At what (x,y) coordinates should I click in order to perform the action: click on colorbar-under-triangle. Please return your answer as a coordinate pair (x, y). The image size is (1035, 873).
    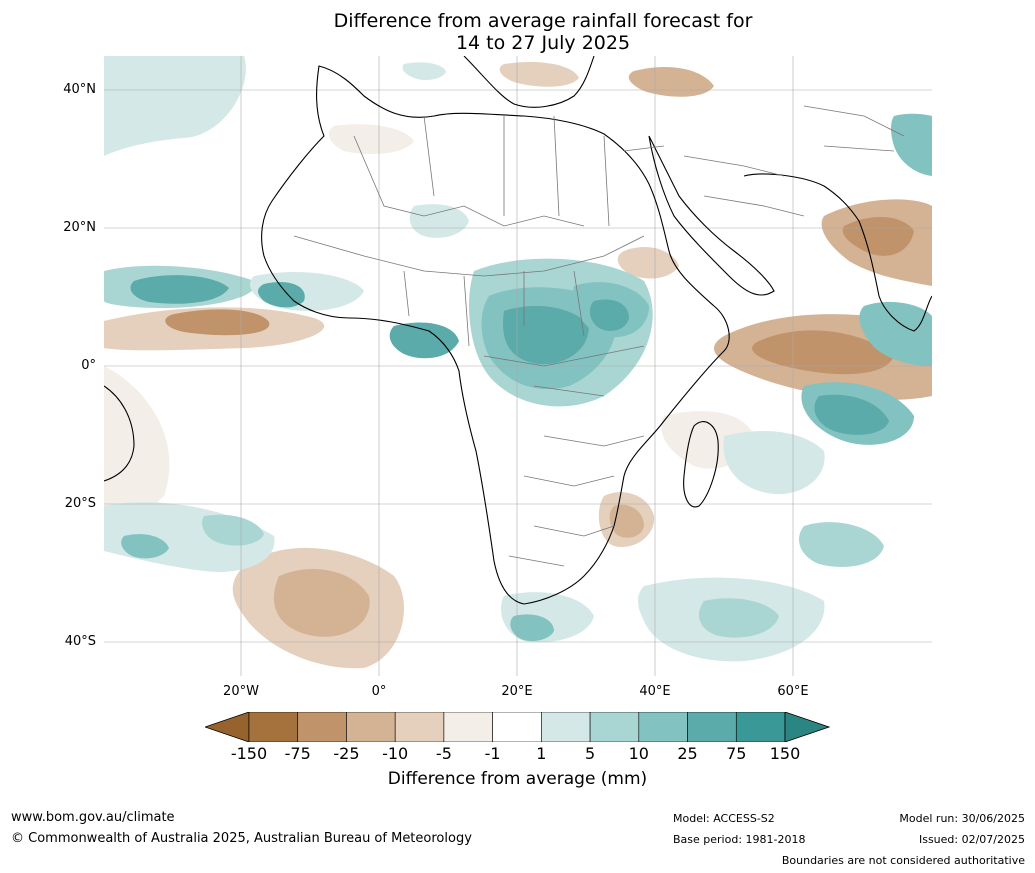
    Looking at the image, I should click on (227, 727).